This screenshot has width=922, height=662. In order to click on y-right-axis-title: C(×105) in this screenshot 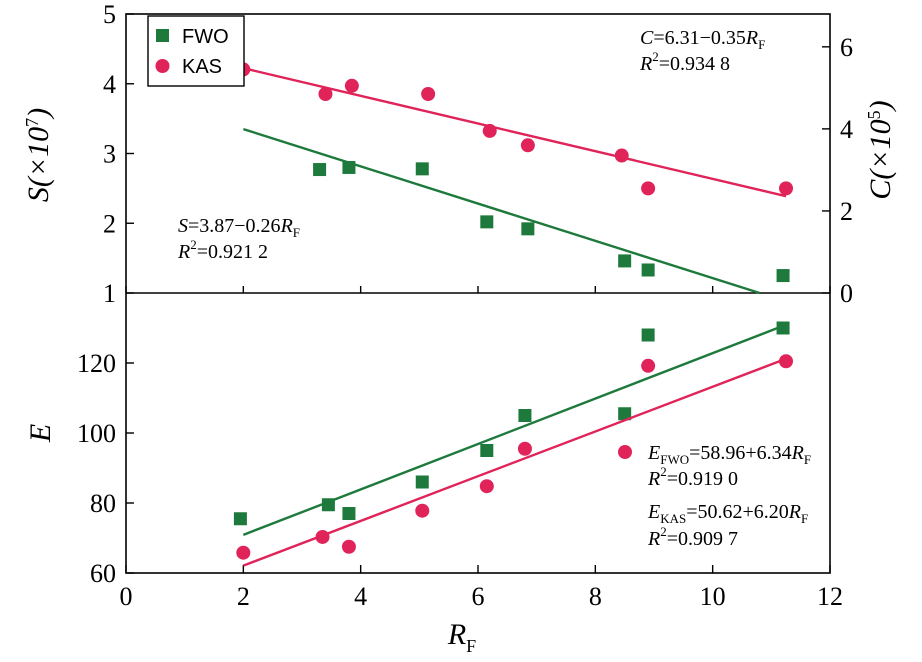, I will do `click(880, 149)`.